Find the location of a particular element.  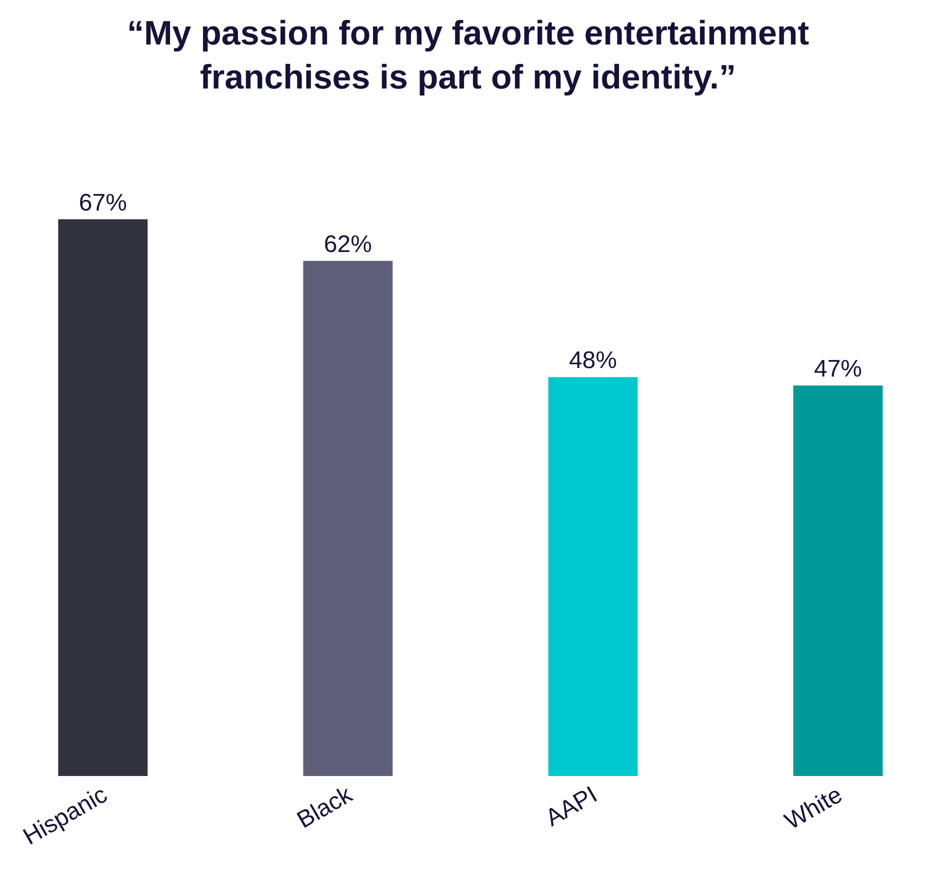

data-label: 62% is located at coordinates (348, 244).